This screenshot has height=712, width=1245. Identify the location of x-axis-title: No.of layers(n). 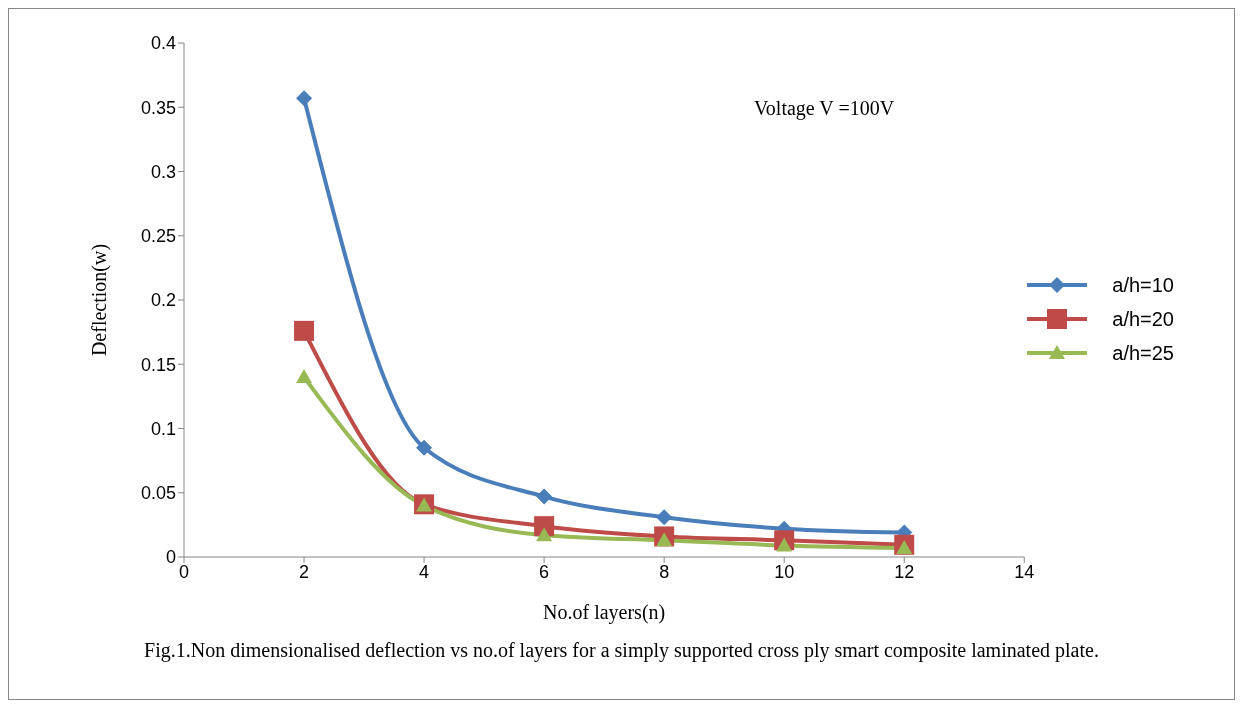
(604, 612).